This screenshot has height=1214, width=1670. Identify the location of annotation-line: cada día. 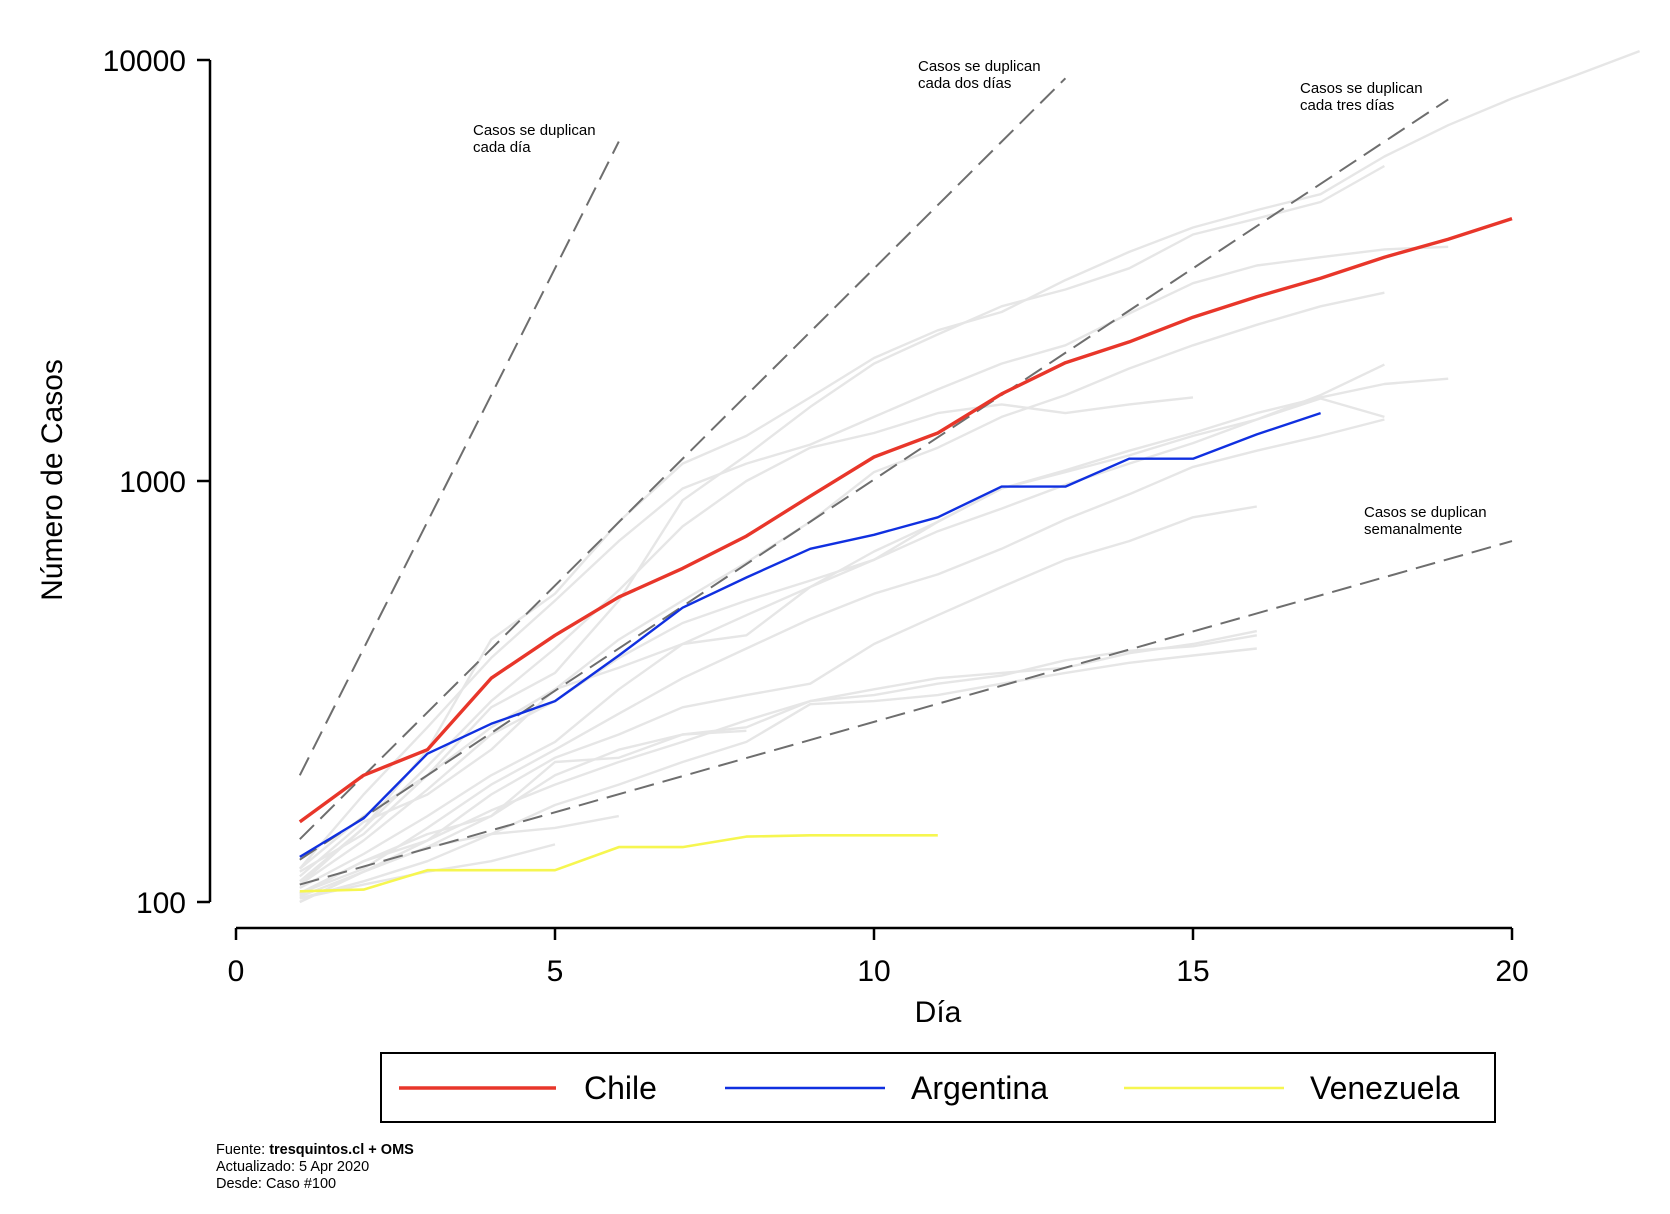
(502, 147).